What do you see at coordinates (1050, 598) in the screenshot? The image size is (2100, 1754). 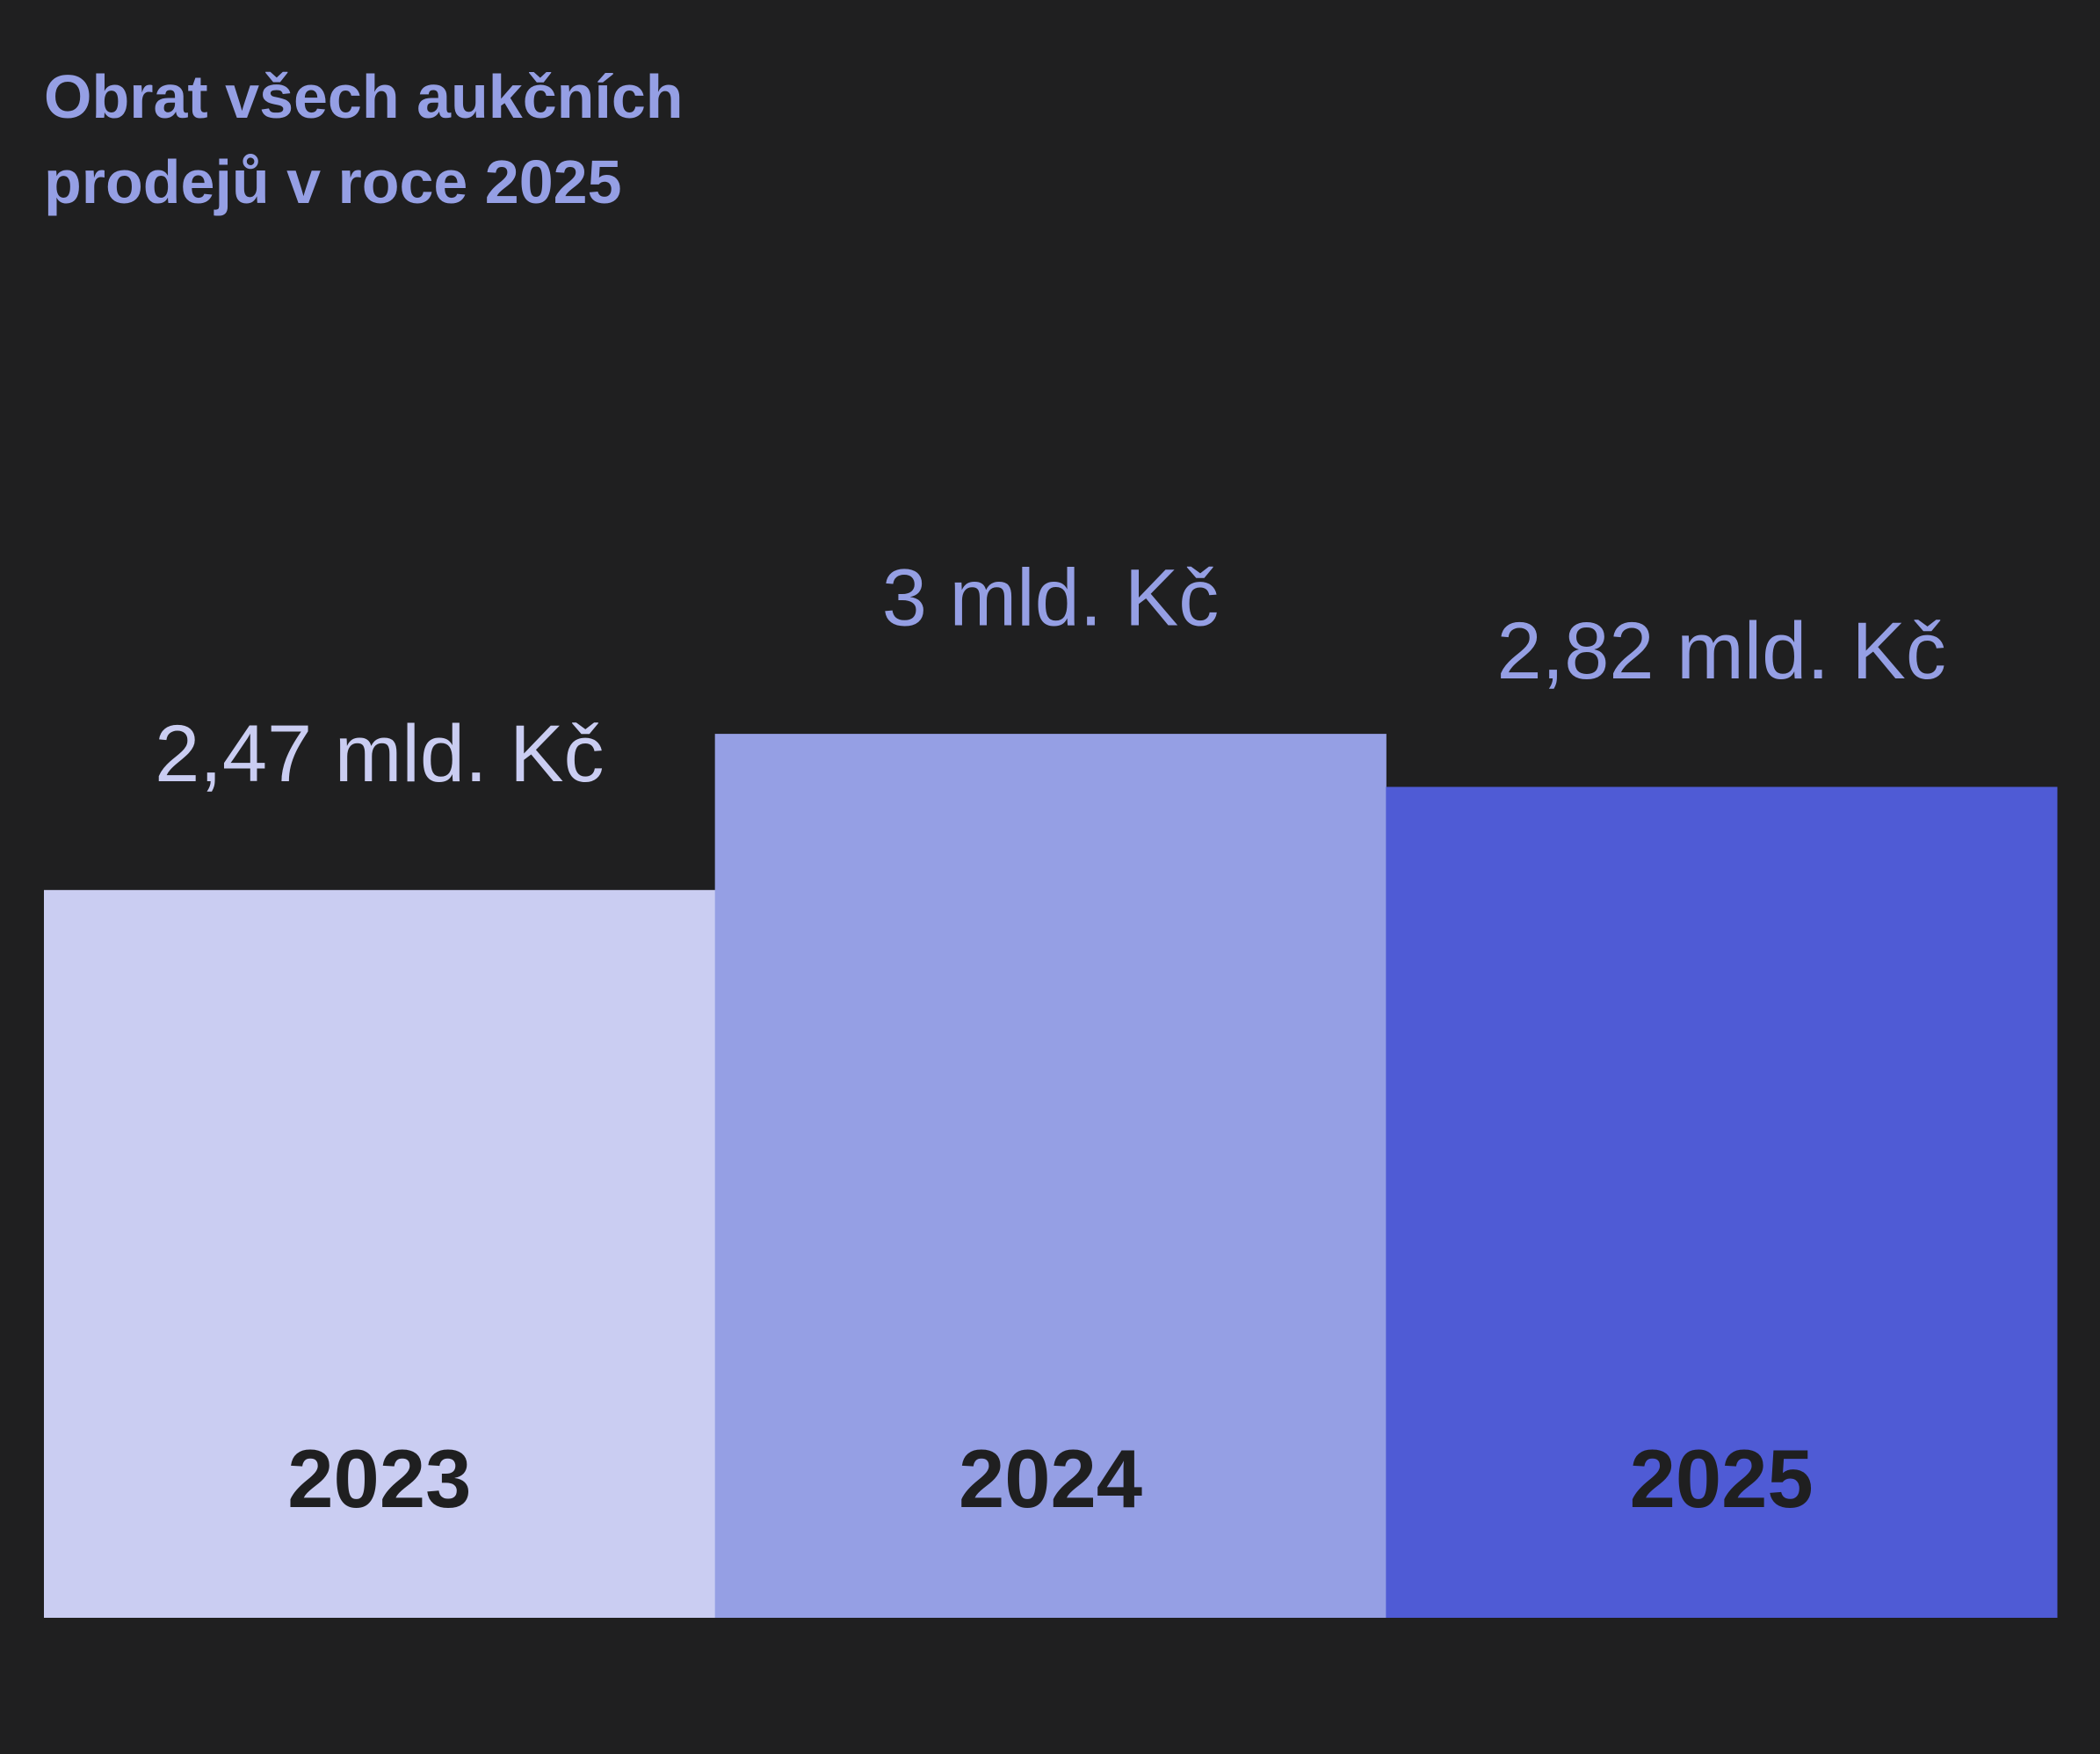 I see `value-label: 3 mld. Kč` at bounding box center [1050, 598].